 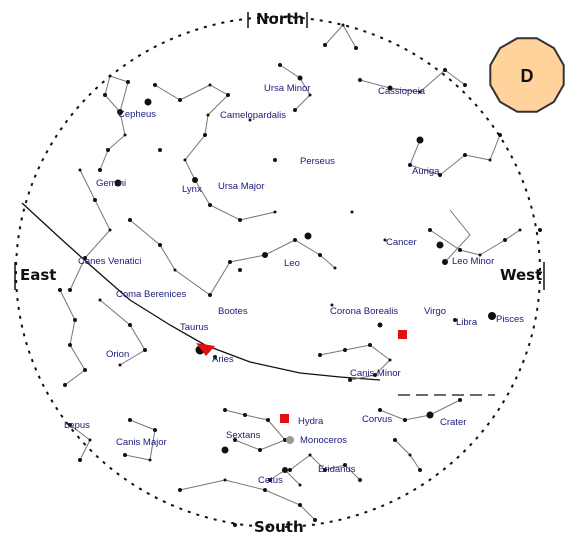 I want to click on constellation-label: Libra, so click(x=467, y=322).